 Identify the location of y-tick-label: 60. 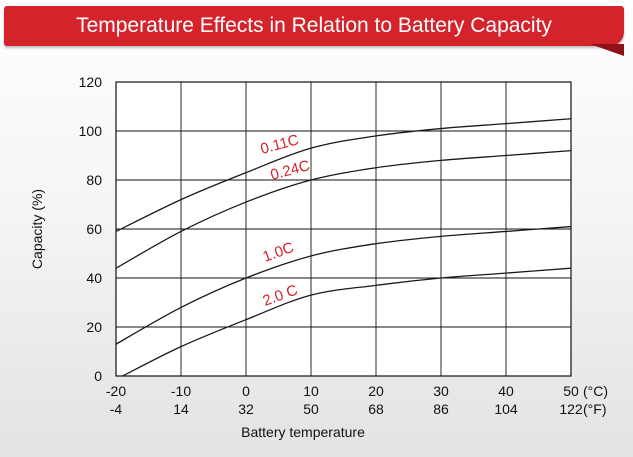
(94, 229).